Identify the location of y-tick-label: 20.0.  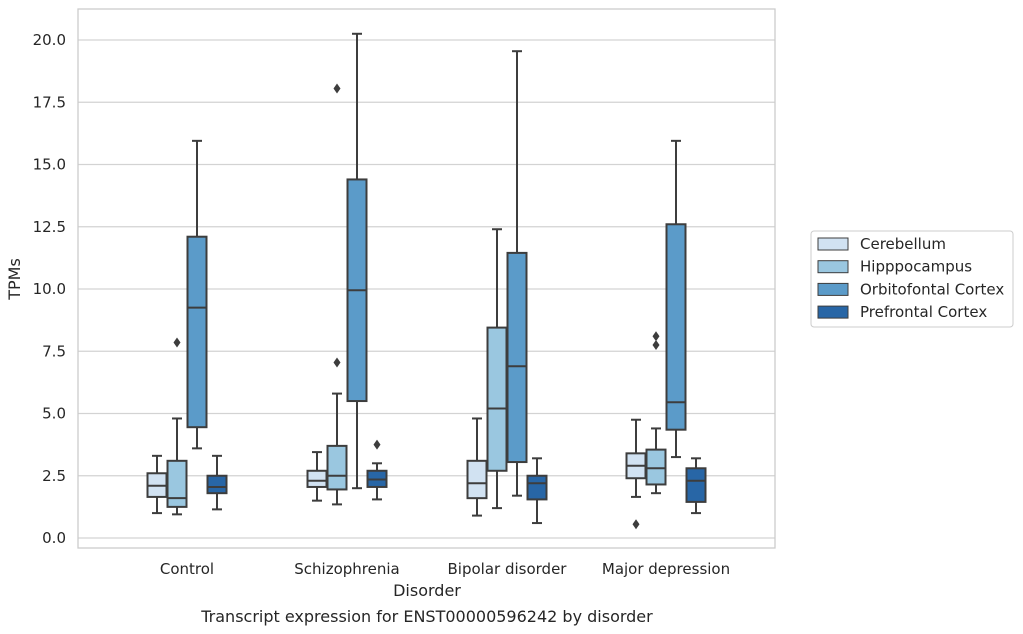
(49, 40).